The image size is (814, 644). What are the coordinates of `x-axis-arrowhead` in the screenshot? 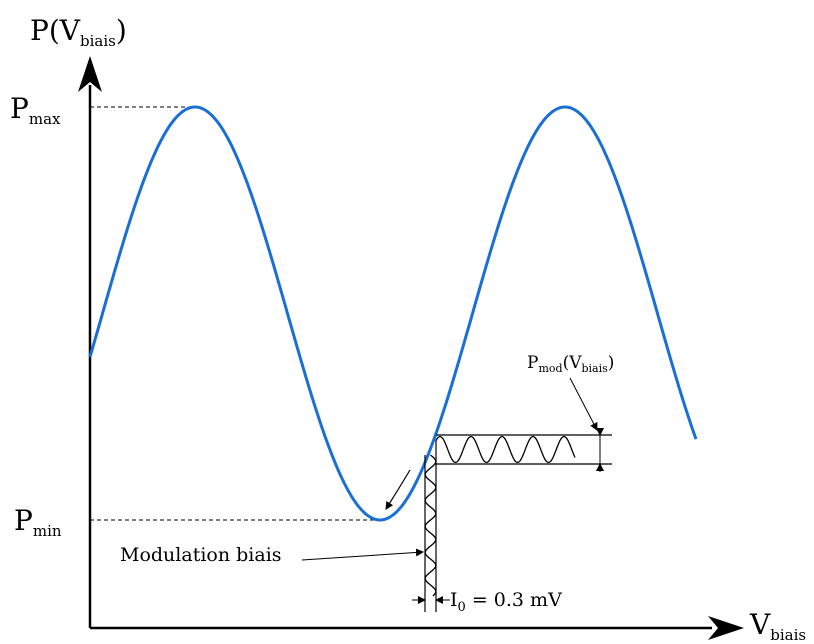 It's located at (726, 628).